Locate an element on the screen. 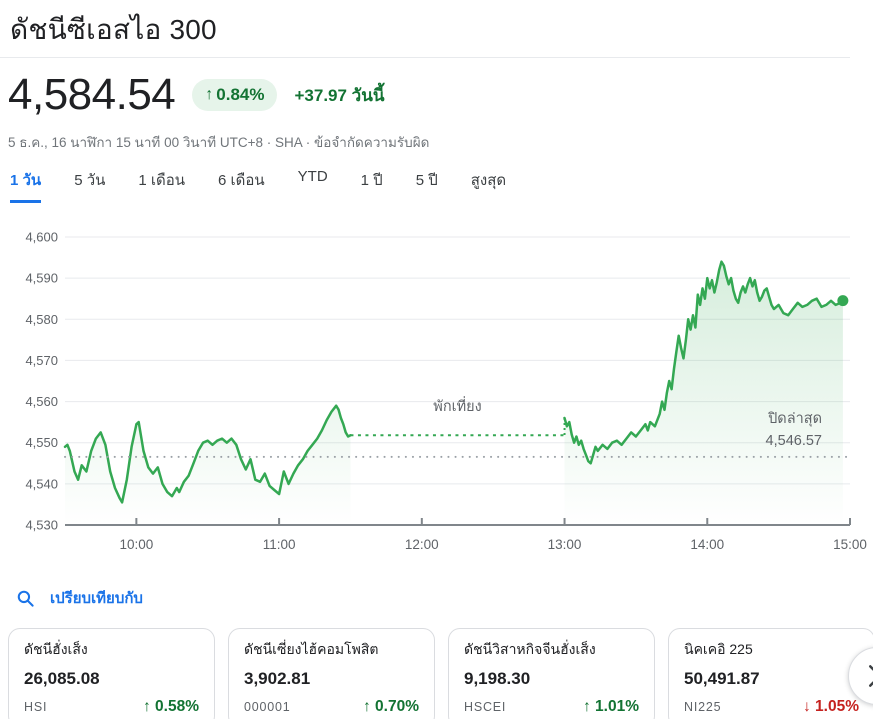 Image resolution: width=873 pixels, height=719 pixels. index-name: ดัชนีฮั่งเส็ง is located at coordinates (56, 649).